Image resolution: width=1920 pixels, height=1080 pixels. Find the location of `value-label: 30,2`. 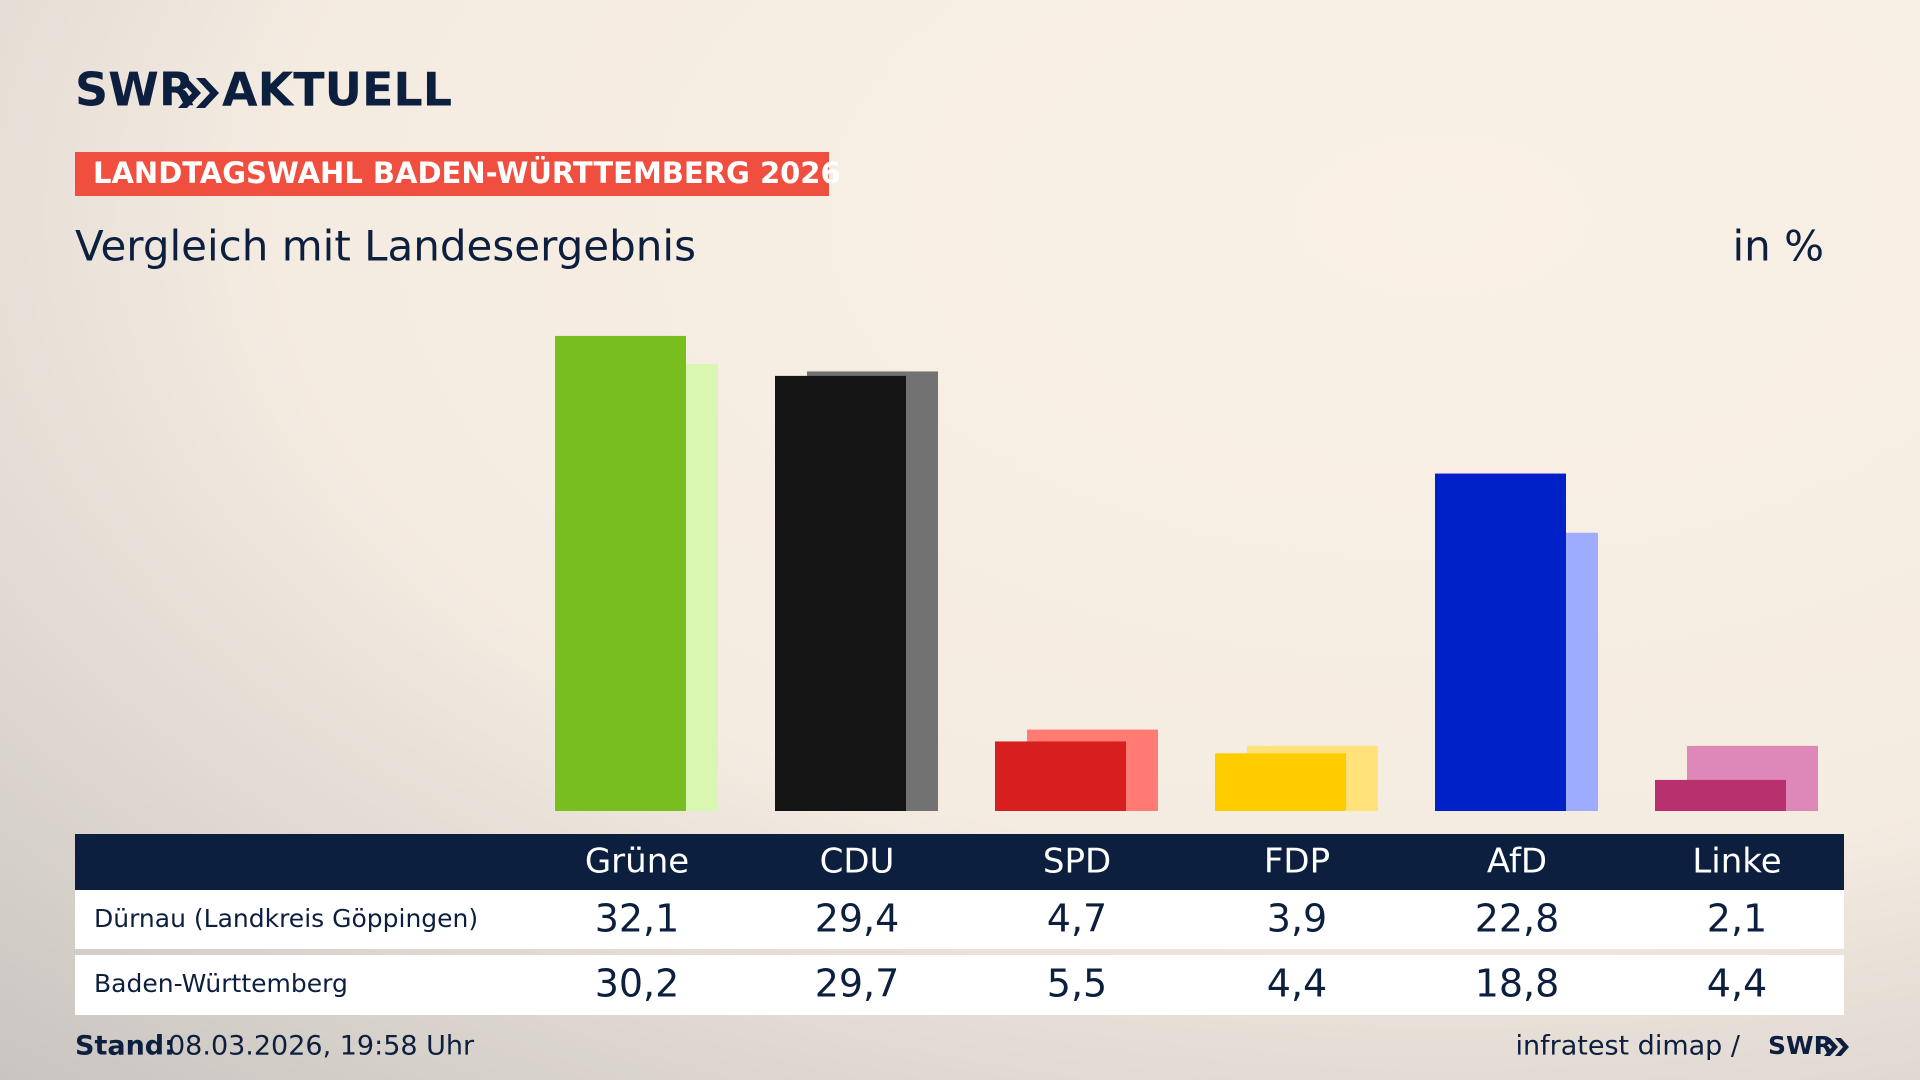

value-label: 30,2 is located at coordinates (637, 984).